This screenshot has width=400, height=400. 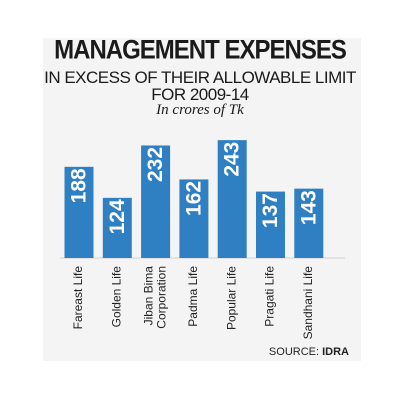 What do you see at coordinates (200, 50) in the screenshot?
I see `chart-title: MANAGEMENT EXPENSES` at bounding box center [200, 50].